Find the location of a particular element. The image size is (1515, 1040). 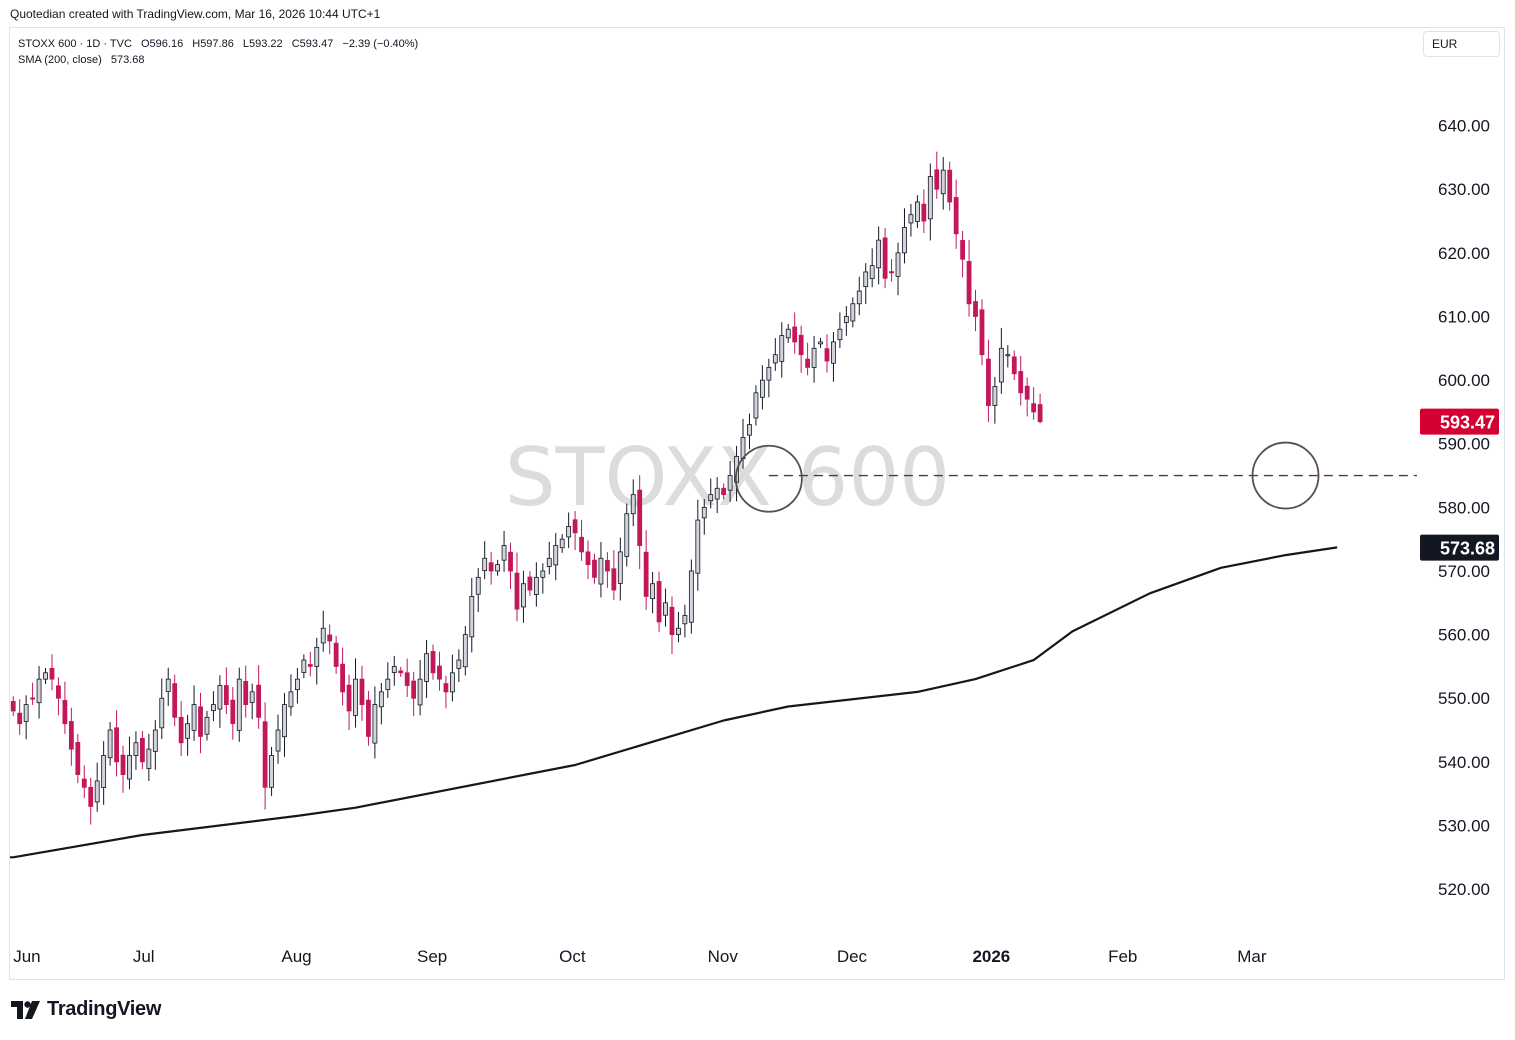

x-tick-label: 2026 is located at coordinates (991, 956).